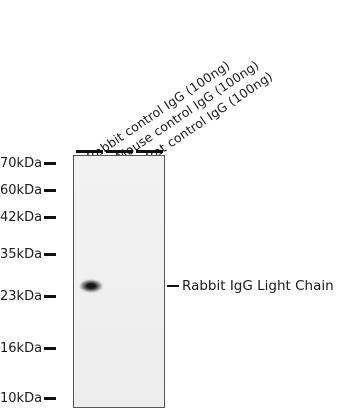 Image resolution: width=345 pixels, height=412 pixels. I want to click on marker-23kda: 23kDa, so click(28, 296).